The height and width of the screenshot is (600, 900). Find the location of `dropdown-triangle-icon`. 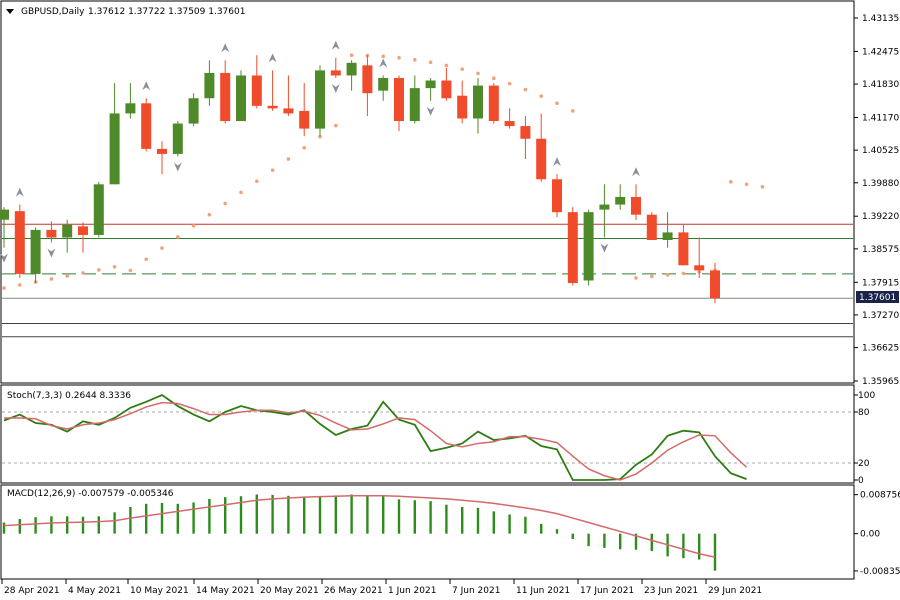

dropdown-triangle-icon is located at coordinates (10, 11).